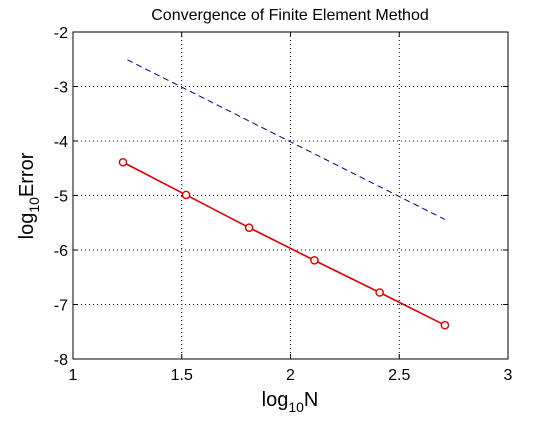  I want to click on y-axis-label-subscript: 10, so click(34, 205).